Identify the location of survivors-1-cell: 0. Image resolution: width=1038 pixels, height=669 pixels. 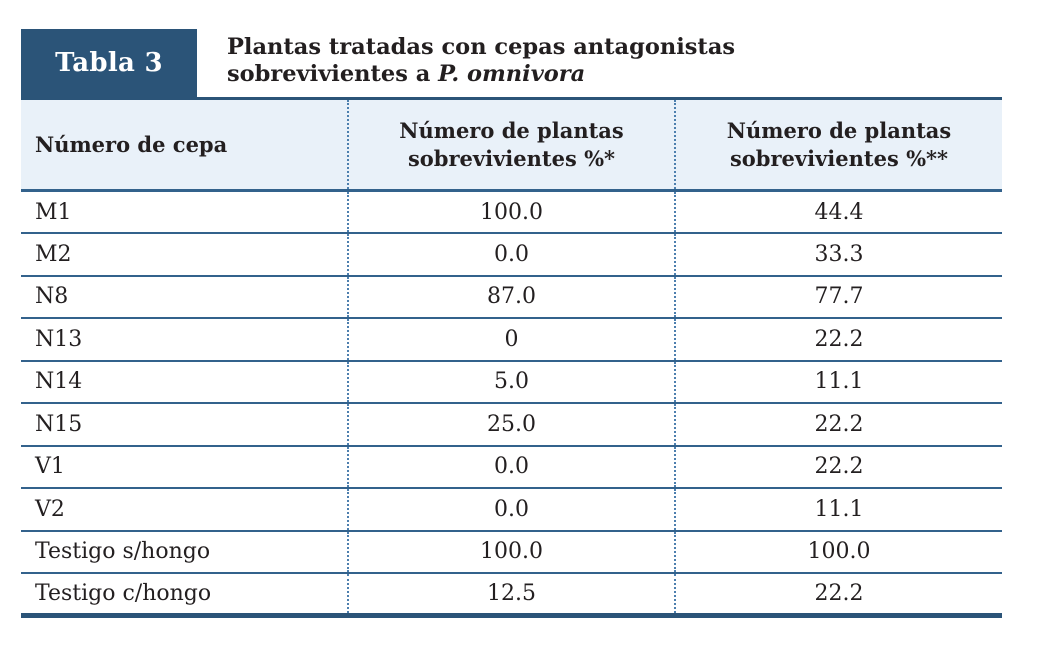
(511, 340).